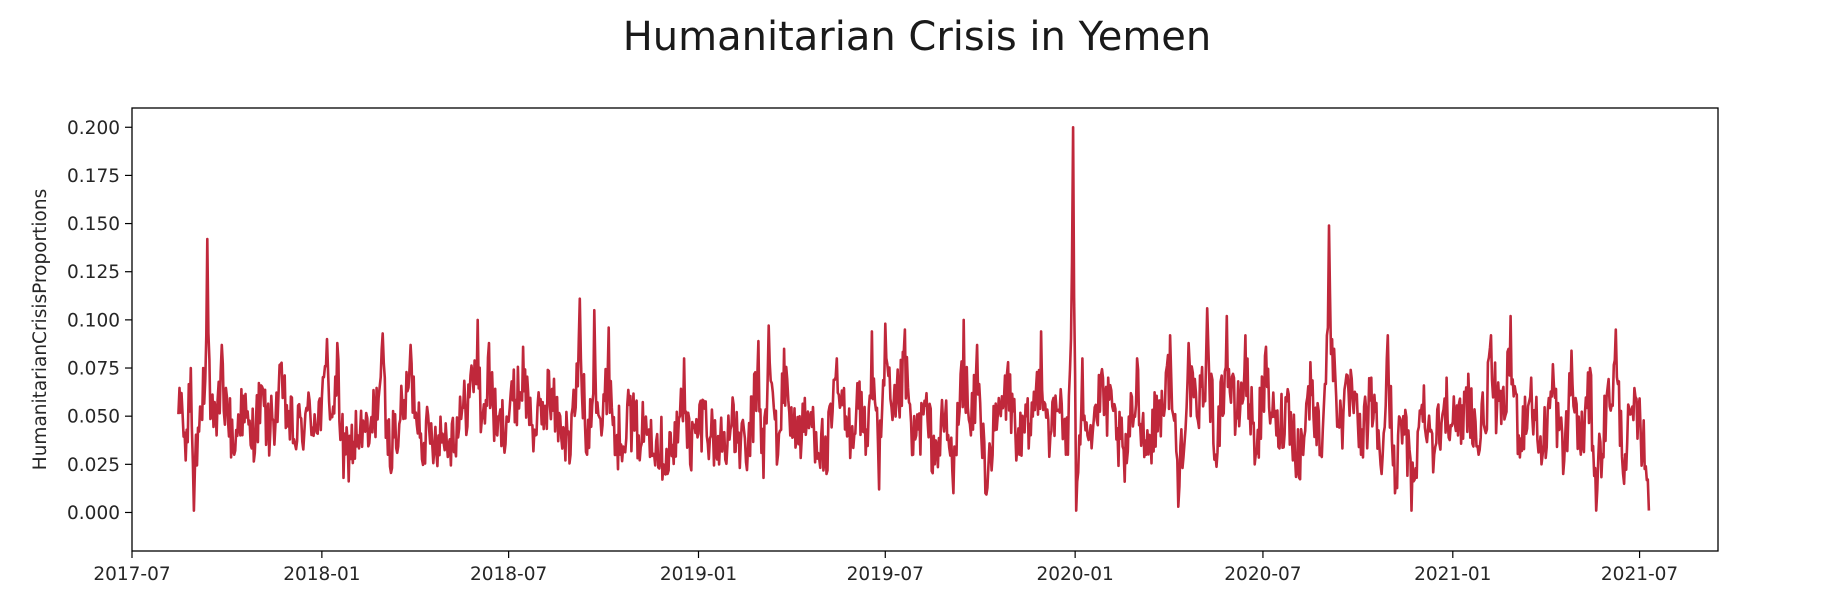 This screenshot has width=1834, height=614. I want to click on y-tick-label: 0.025, so click(93, 465).